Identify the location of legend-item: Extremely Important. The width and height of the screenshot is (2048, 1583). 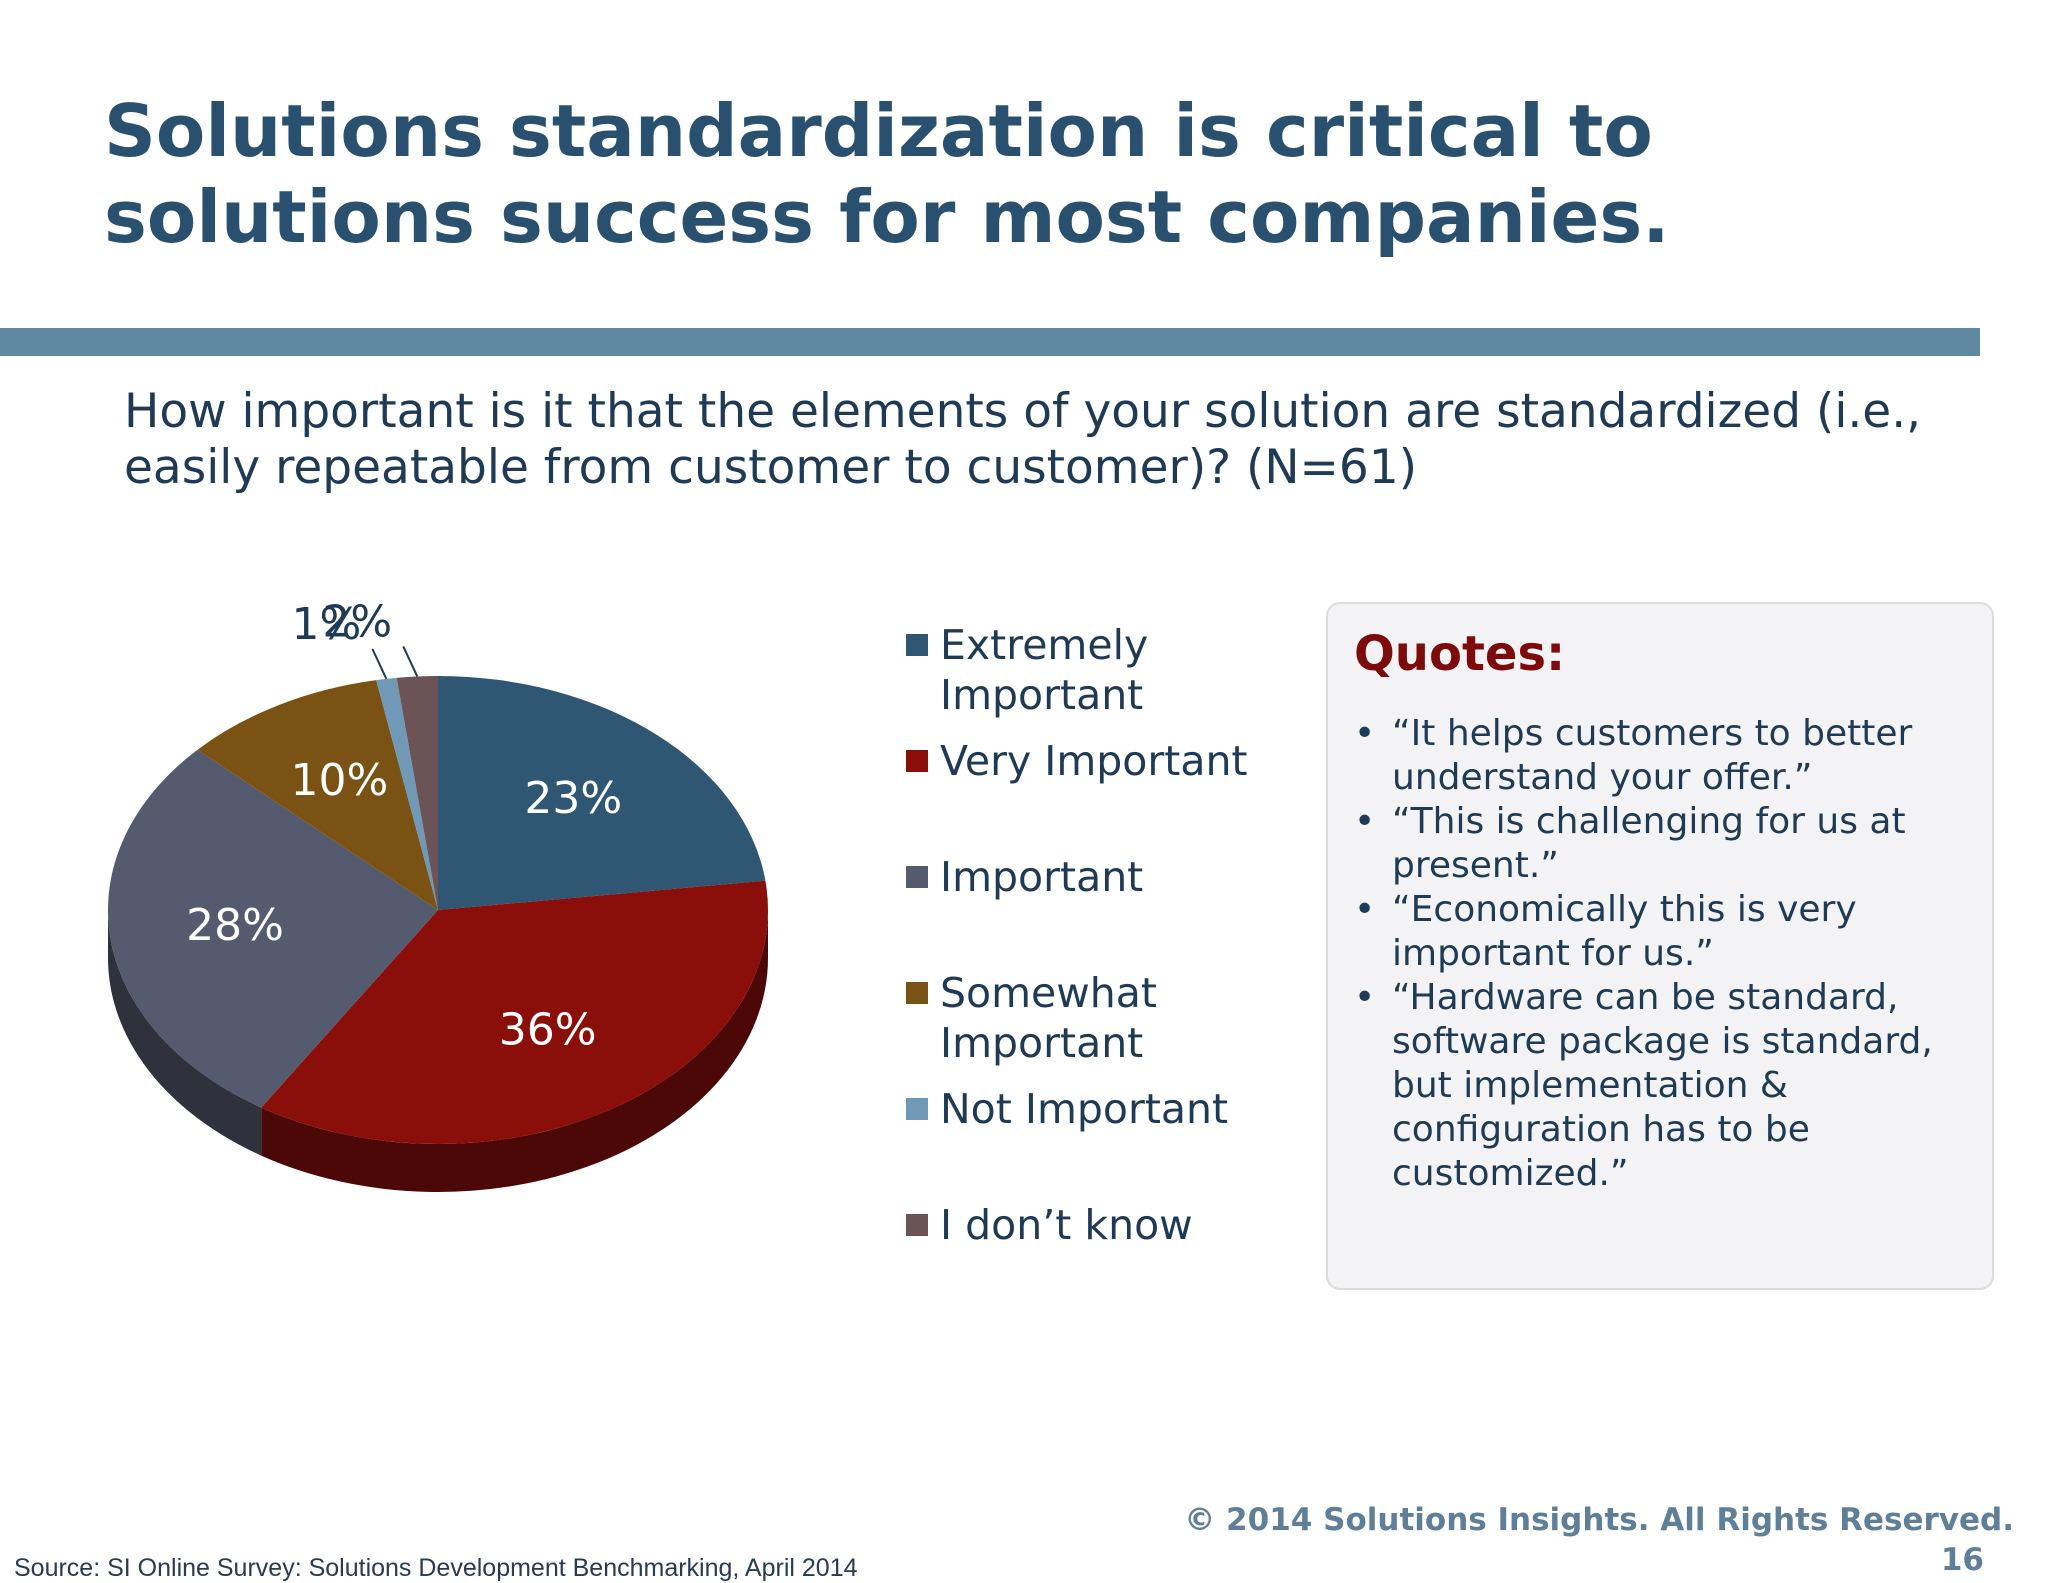
(1104, 670).